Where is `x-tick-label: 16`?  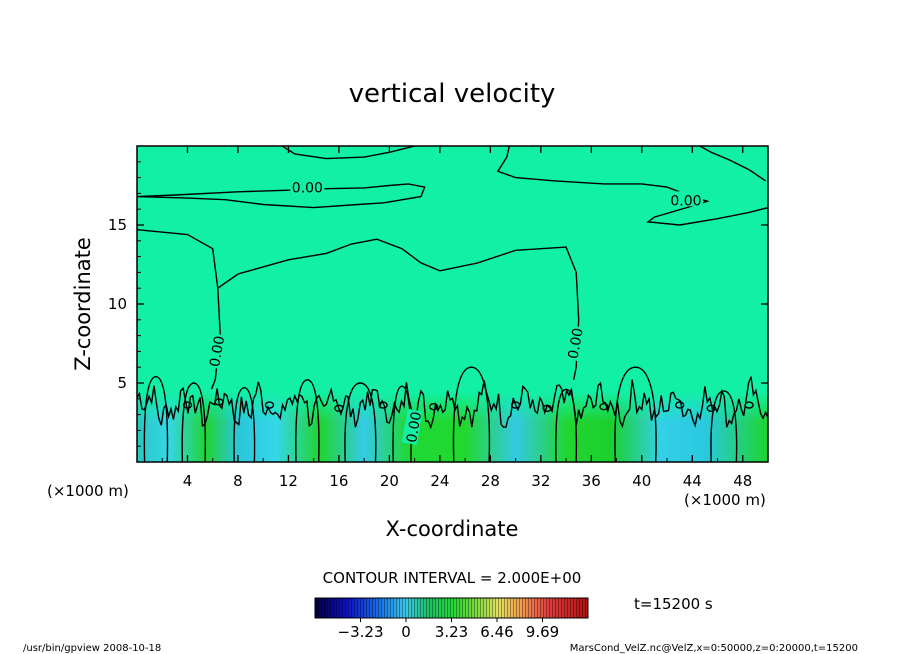
x-tick-label: 16 is located at coordinates (338, 481).